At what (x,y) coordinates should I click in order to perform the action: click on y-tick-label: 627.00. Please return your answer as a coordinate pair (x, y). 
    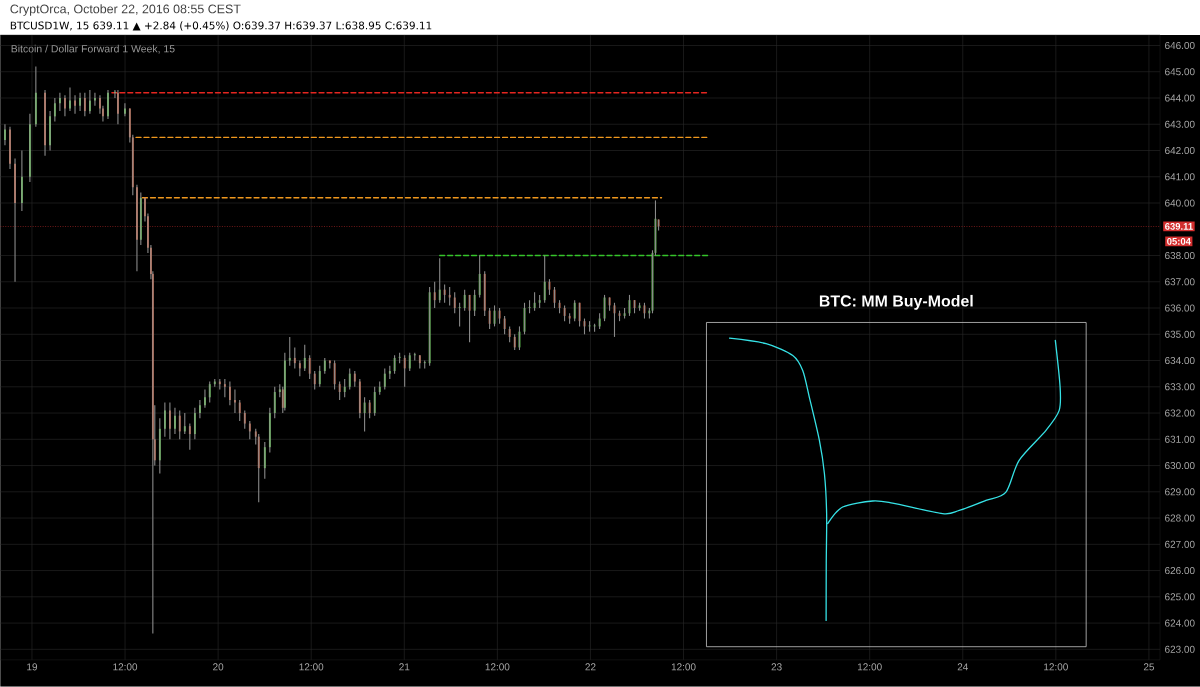
    Looking at the image, I should click on (1180, 544).